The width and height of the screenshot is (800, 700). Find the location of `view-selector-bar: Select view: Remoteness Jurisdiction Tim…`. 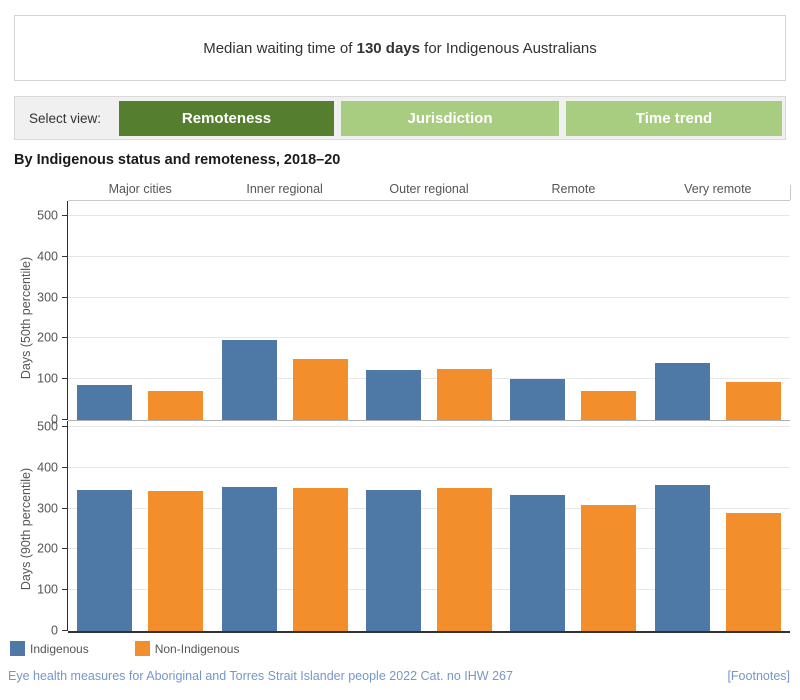

view-selector-bar: Select view: Remoteness Jurisdiction Tim… is located at coordinates (400, 118).